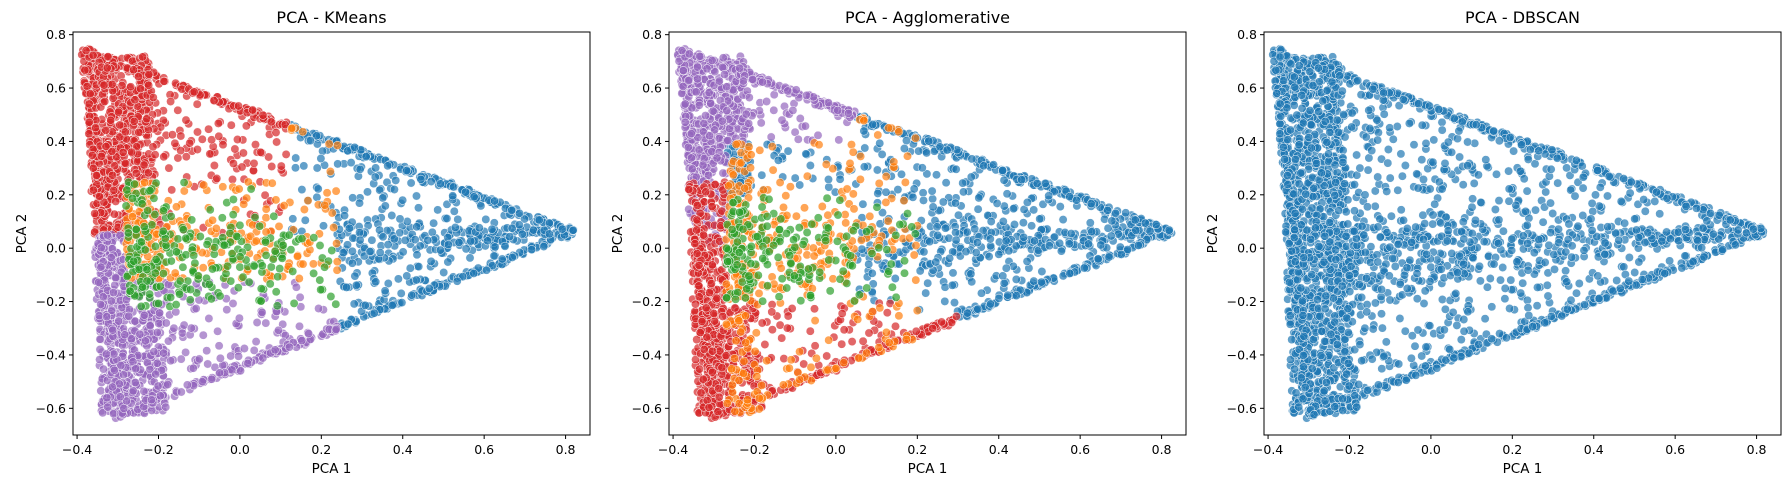  I want to click on series-blue, so click(431, 226).